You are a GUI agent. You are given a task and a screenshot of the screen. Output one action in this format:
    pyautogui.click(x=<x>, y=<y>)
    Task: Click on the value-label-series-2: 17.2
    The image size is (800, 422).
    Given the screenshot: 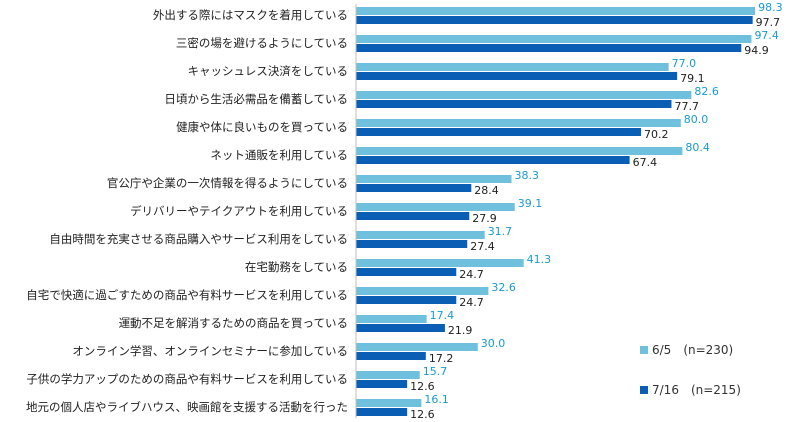 What is the action you would take?
    pyautogui.click(x=441, y=358)
    